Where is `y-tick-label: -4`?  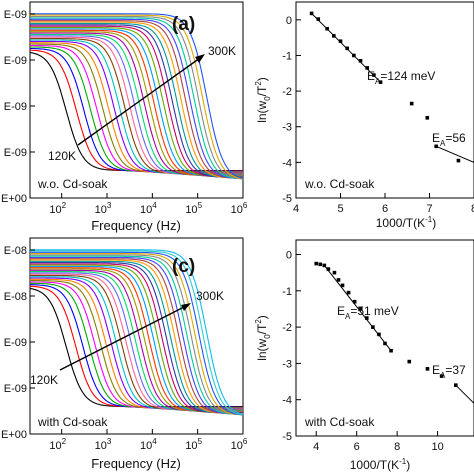
y-tick-label: -4 is located at coordinates (287, 401).